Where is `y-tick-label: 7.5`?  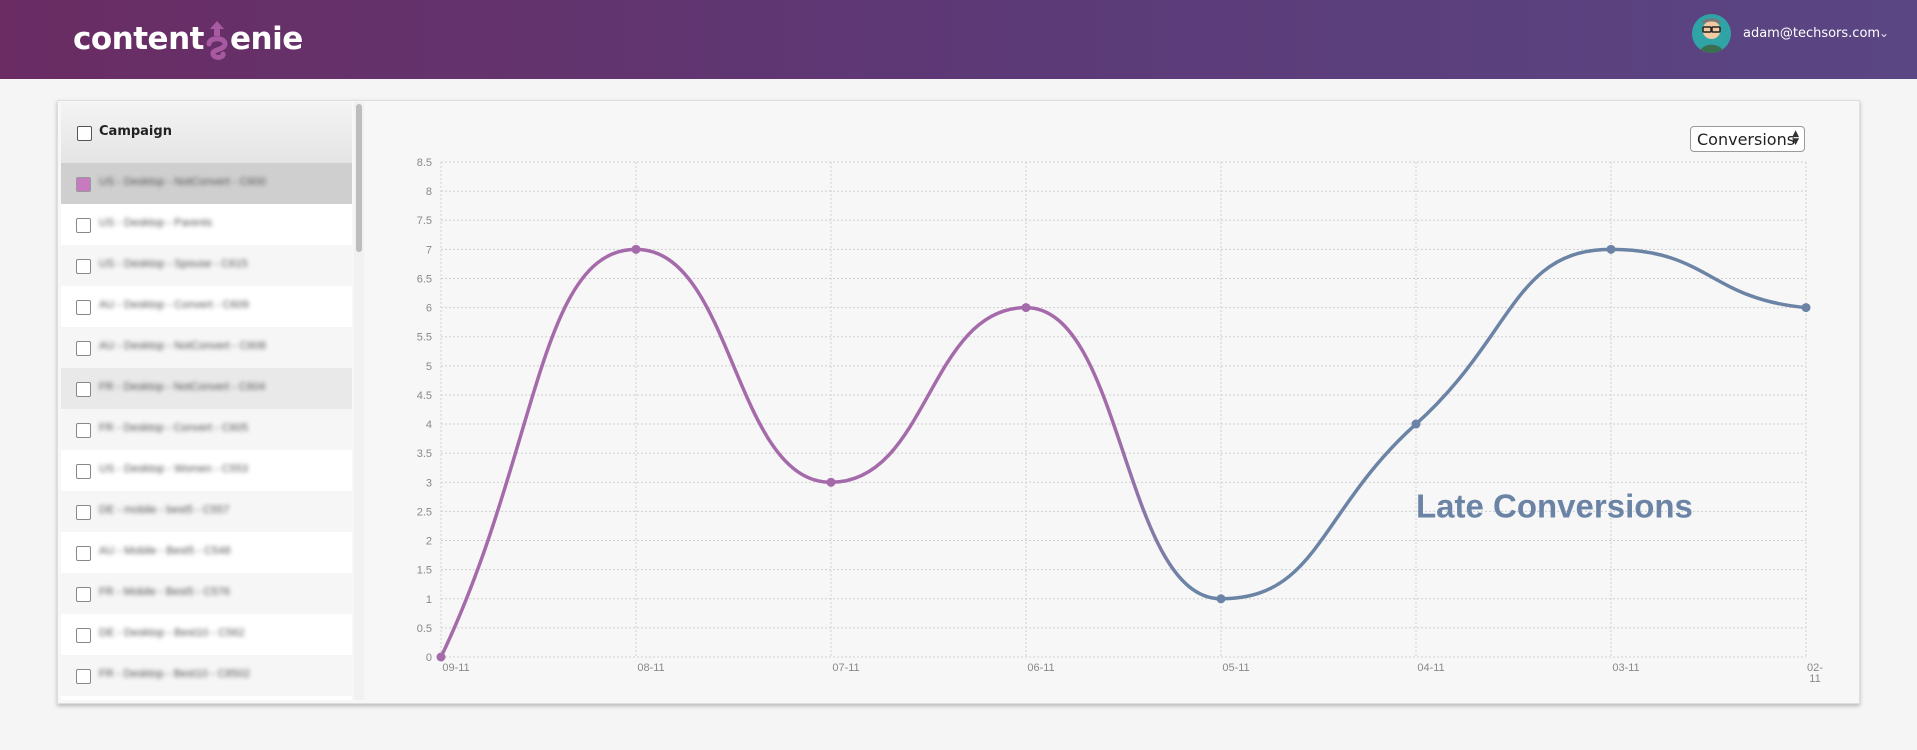
y-tick-label: 7.5 is located at coordinates (424, 221).